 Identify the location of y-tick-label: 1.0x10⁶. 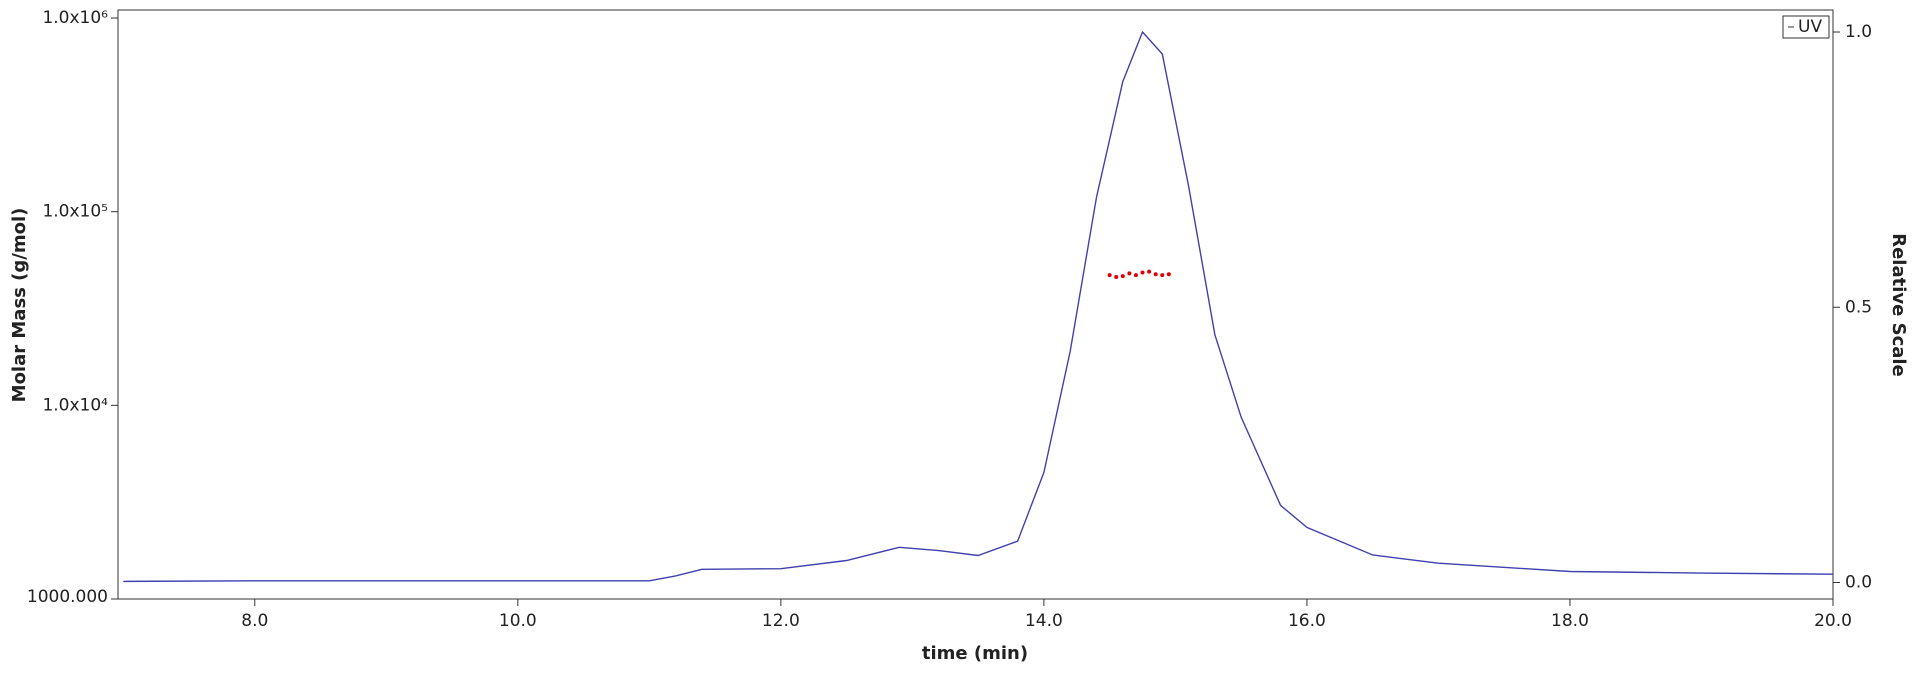
(75, 18).